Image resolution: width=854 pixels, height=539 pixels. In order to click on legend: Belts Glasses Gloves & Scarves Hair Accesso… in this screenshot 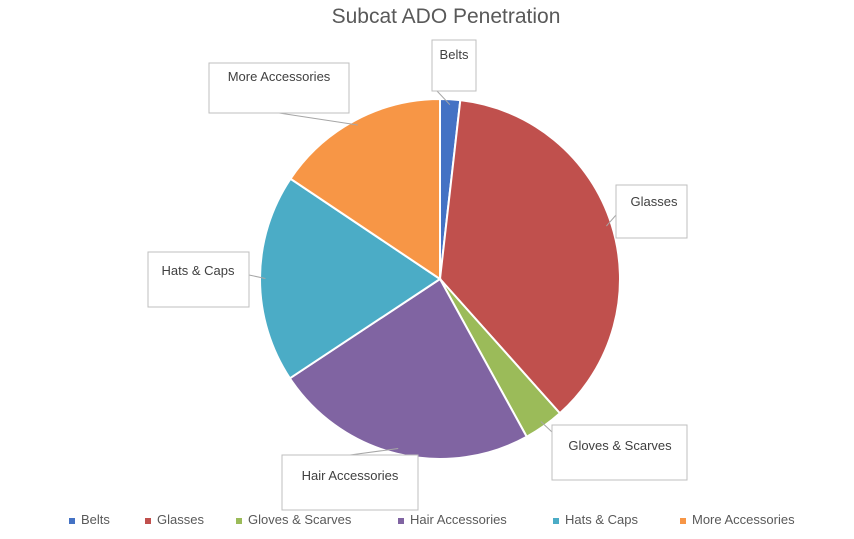, I will do `click(432, 519)`.